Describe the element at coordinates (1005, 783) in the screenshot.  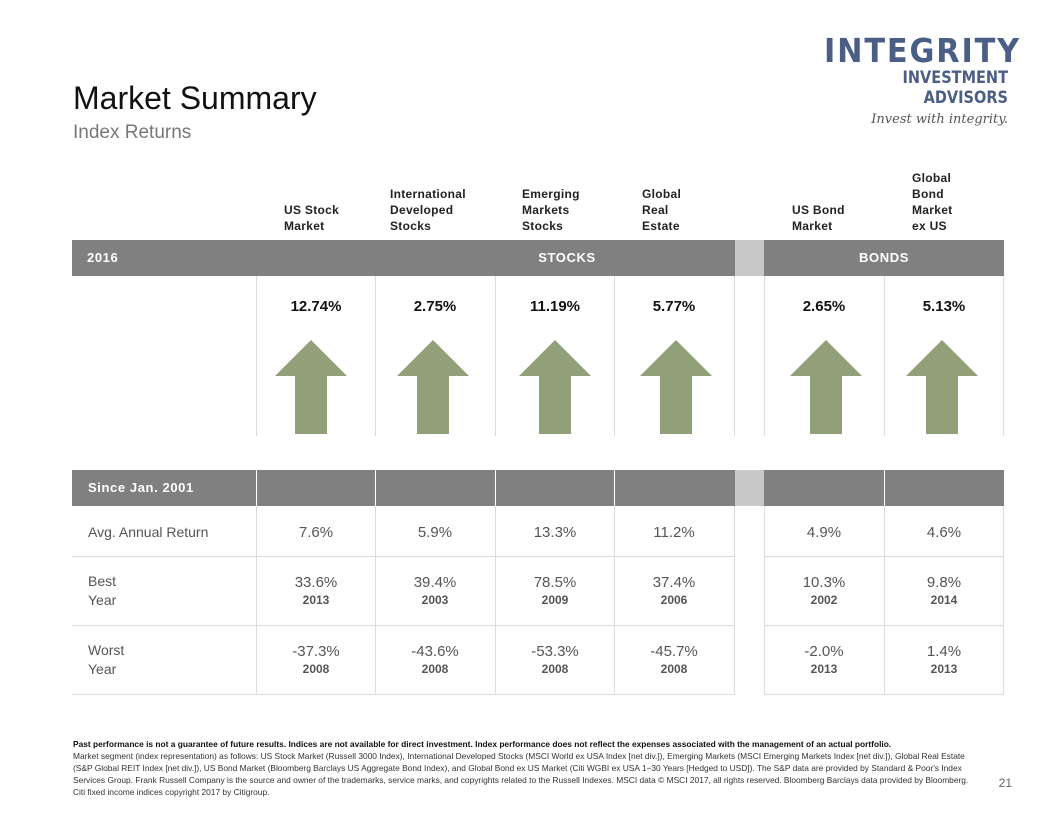
I see `page-number: 21` at that location.